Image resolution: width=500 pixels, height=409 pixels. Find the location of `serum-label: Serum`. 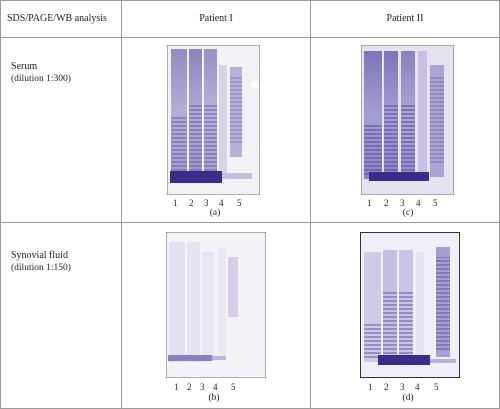

serum-label: Serum is located at coordinates (24, 66).